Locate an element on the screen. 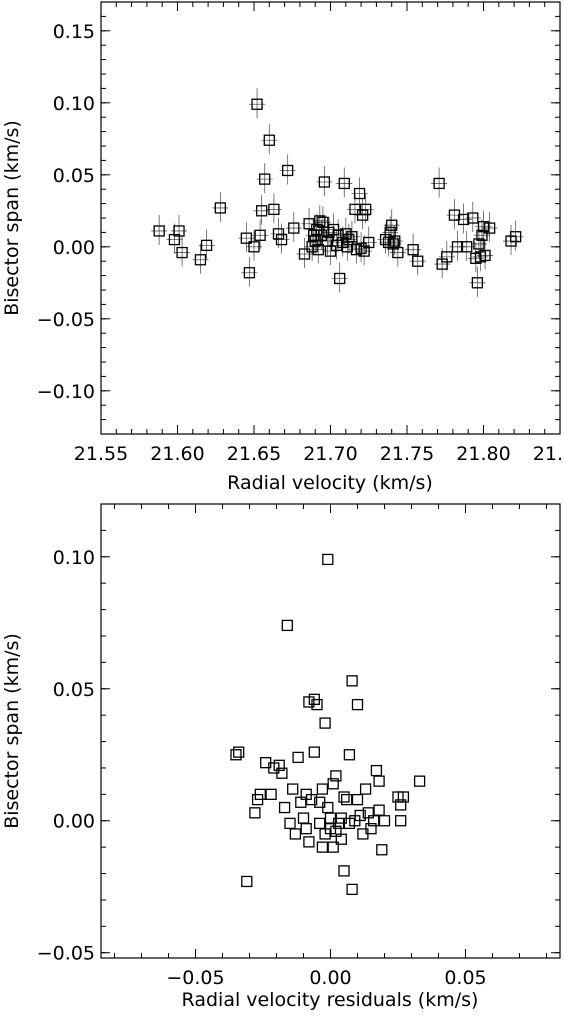 Image resolution: width=564 pixels, height=1017 pixels. top-x-tick-label: 21.80 is located at coordinates (483, 454).